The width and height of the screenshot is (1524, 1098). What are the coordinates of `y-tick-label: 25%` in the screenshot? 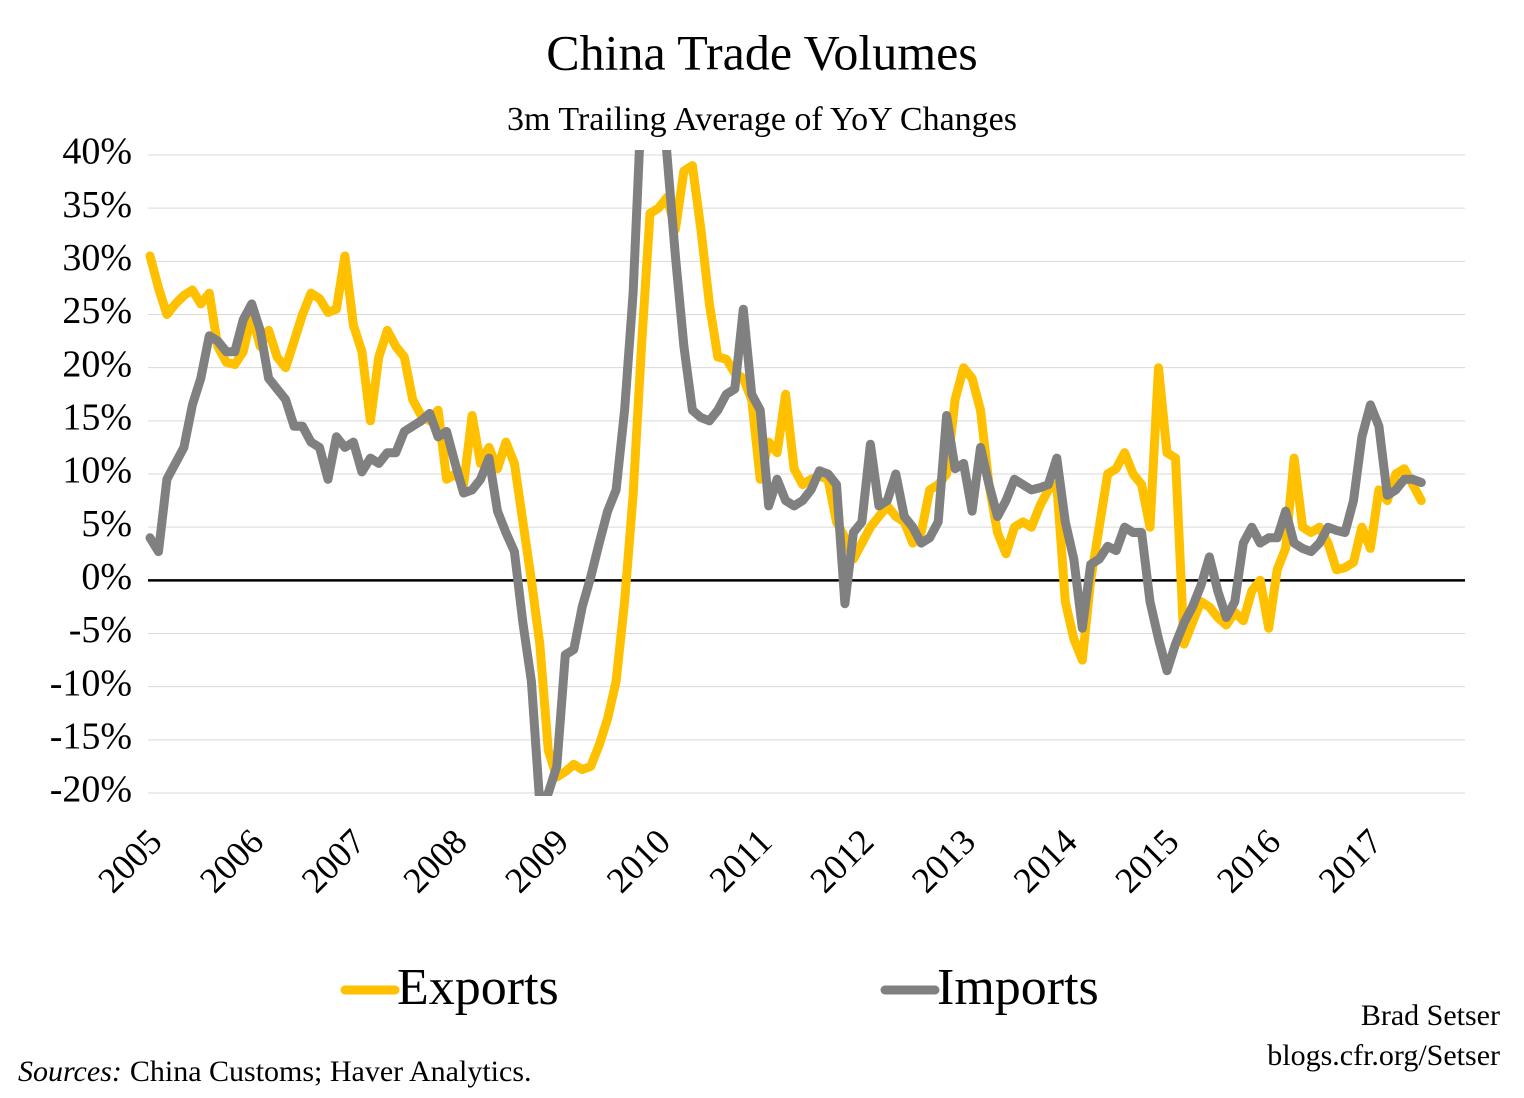 It's located at (97, 311).